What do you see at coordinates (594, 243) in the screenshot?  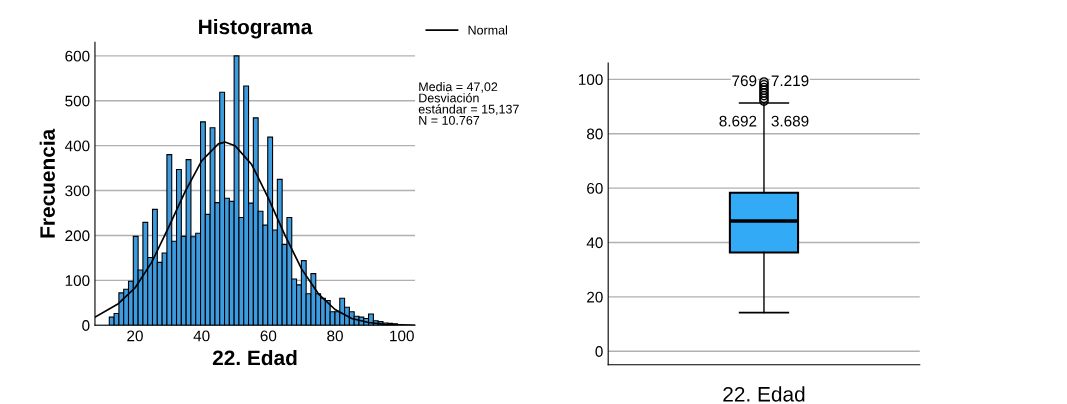 I see `y-tick-label: 40` at bounding box center [594, 243].